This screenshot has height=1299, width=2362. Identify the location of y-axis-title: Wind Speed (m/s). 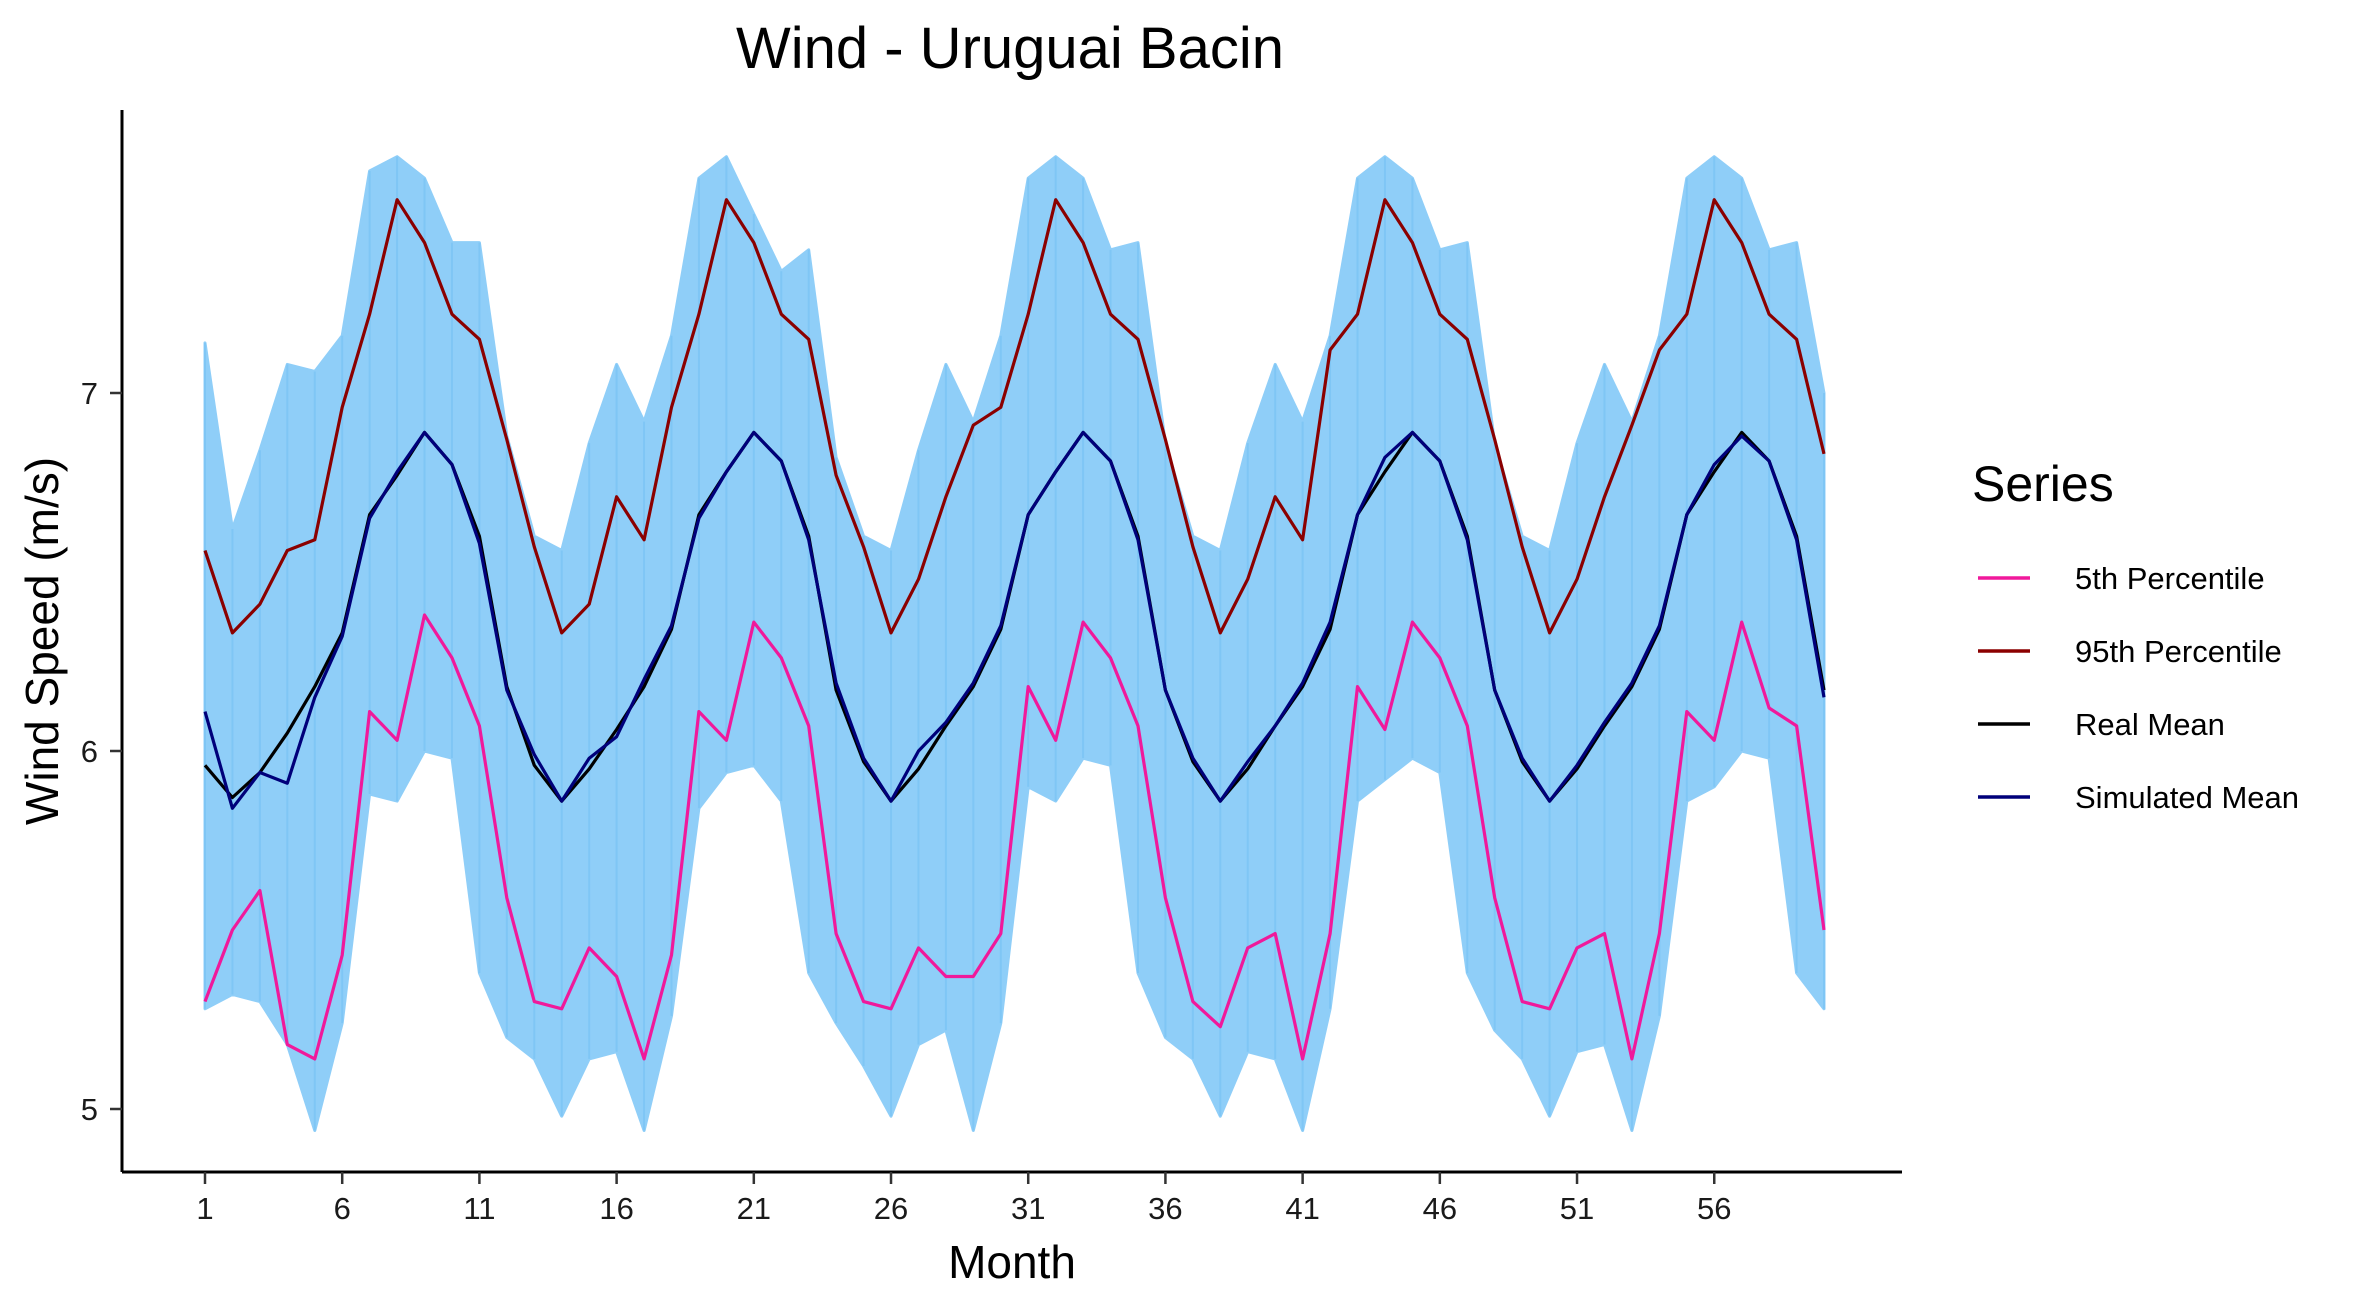
(42, 641).